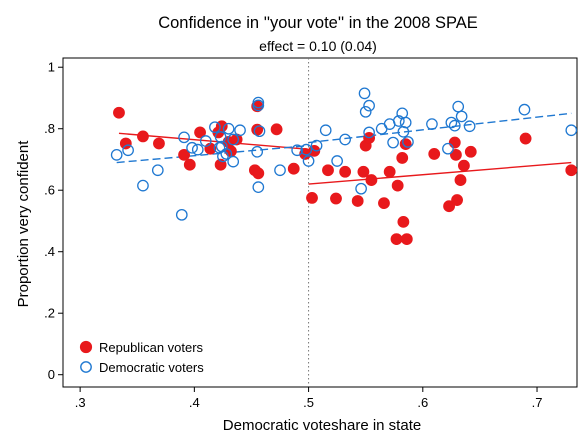  Describe the element at coordinates (23, 224) in the screenshot. I see `y-axis-label: Proportion very confident` at that location.